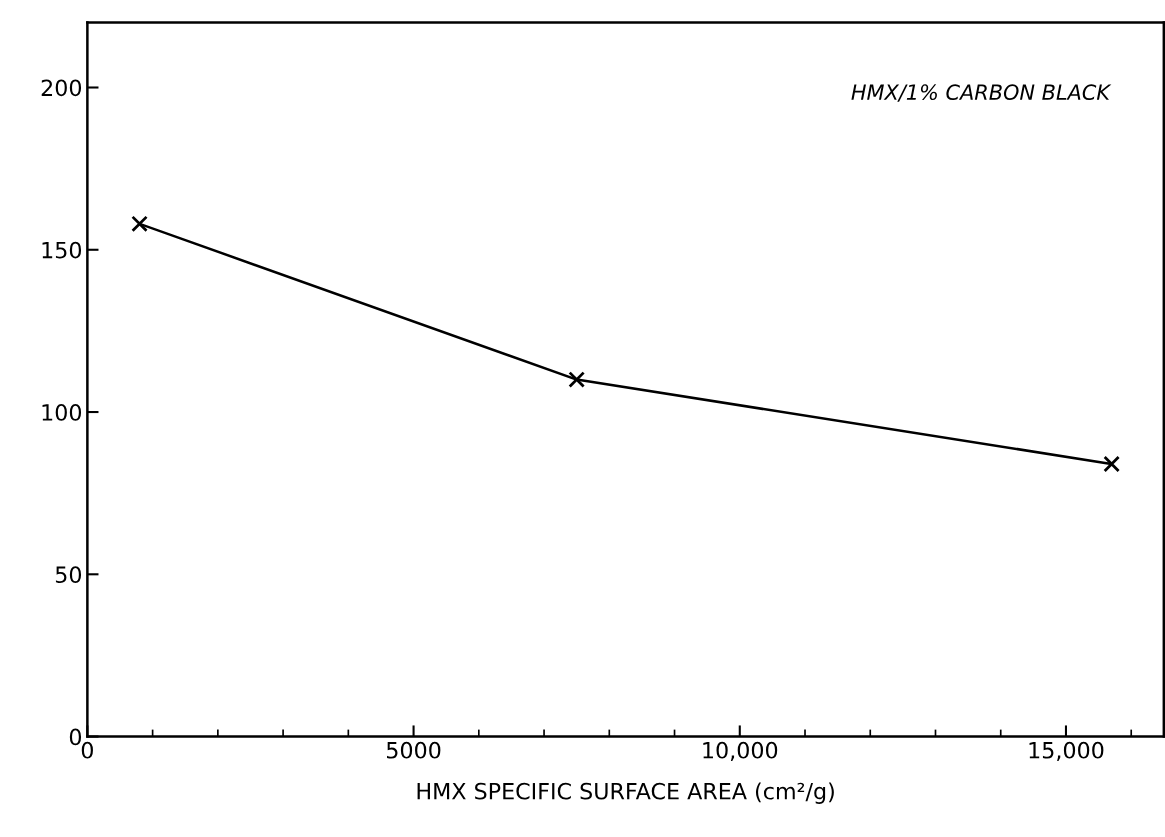 This screenshot has height=837, width=1165. What do you see at coordinates (61, 88) in the screenshot?
I see `y-tick-label: 200` at bounding box center [61, 88].